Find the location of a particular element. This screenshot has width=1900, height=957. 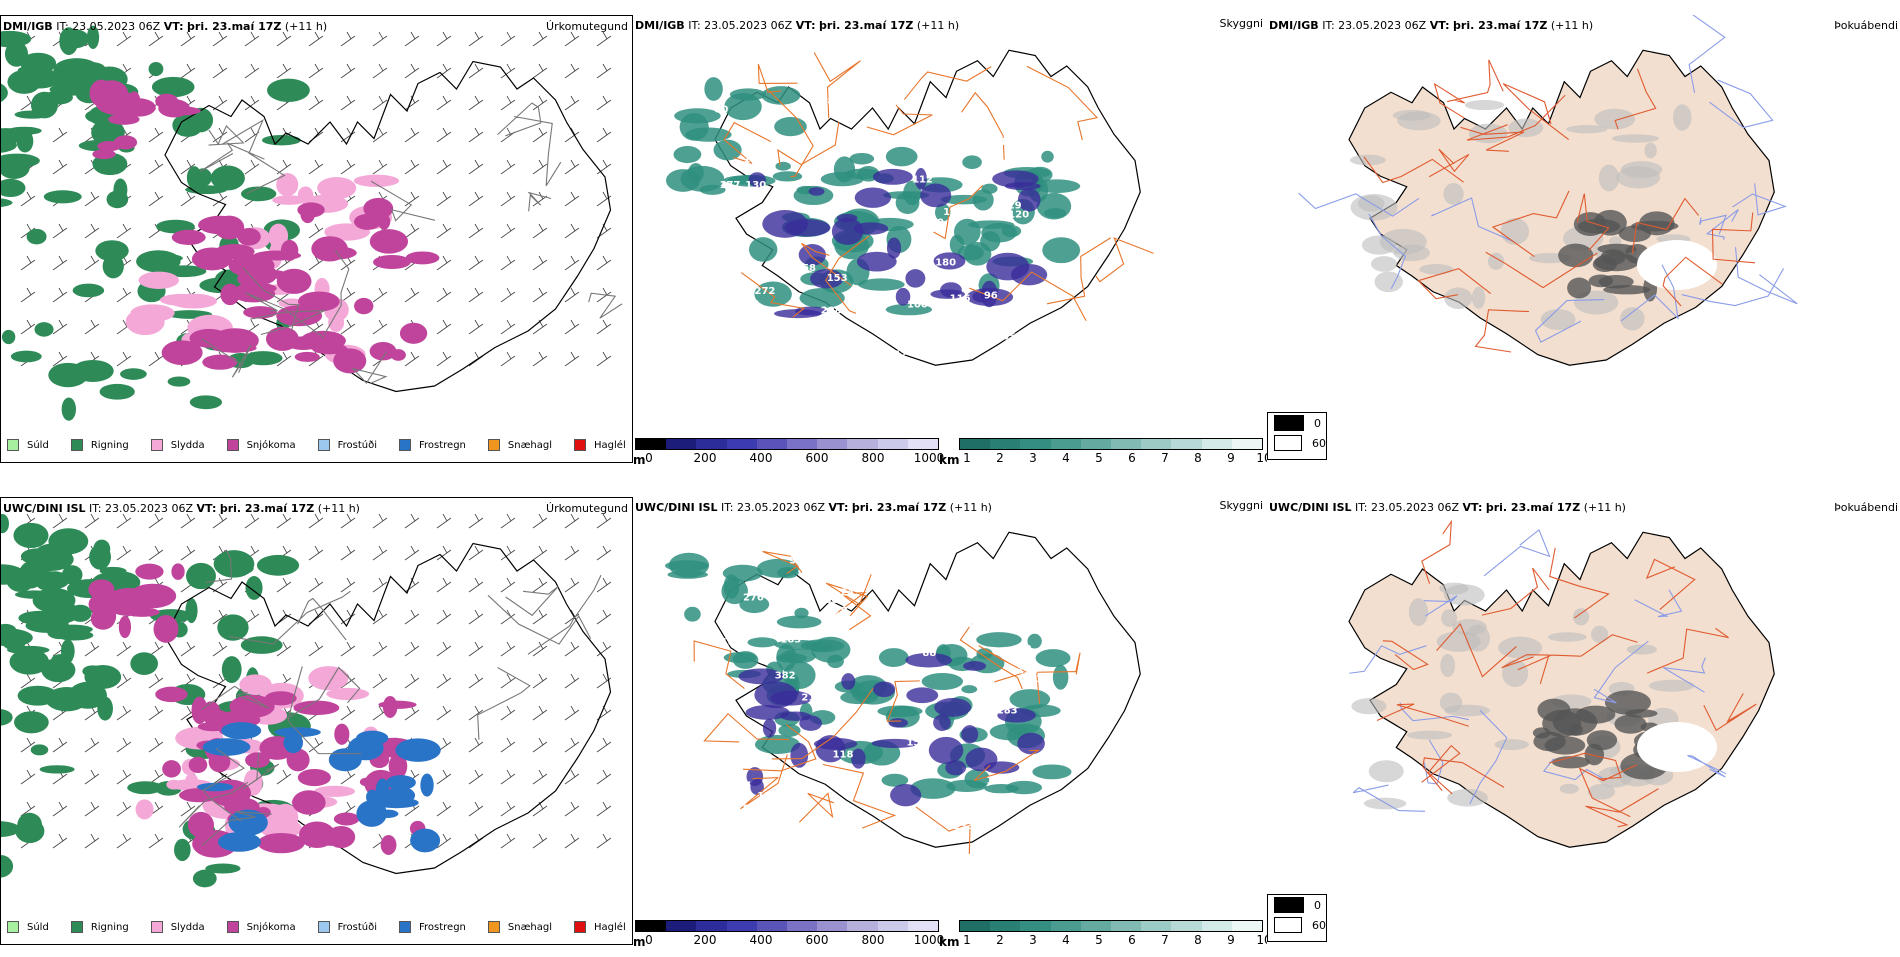

snow-area-westfjords is located at coordinates (136, 603).